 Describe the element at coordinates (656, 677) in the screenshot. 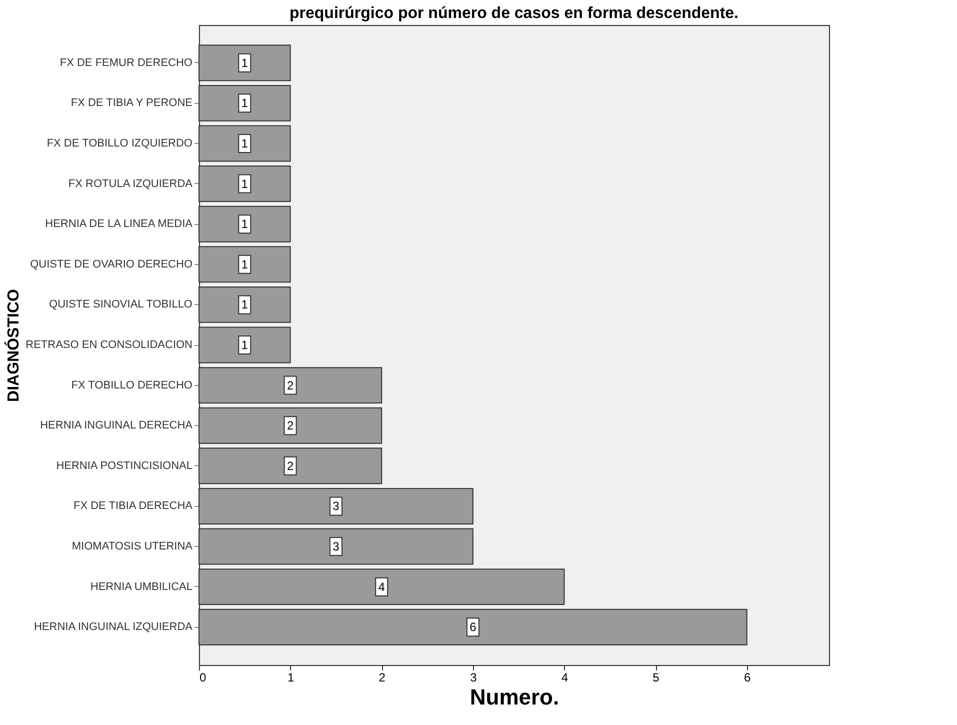

I see `x-tick-label: 5` at that location.